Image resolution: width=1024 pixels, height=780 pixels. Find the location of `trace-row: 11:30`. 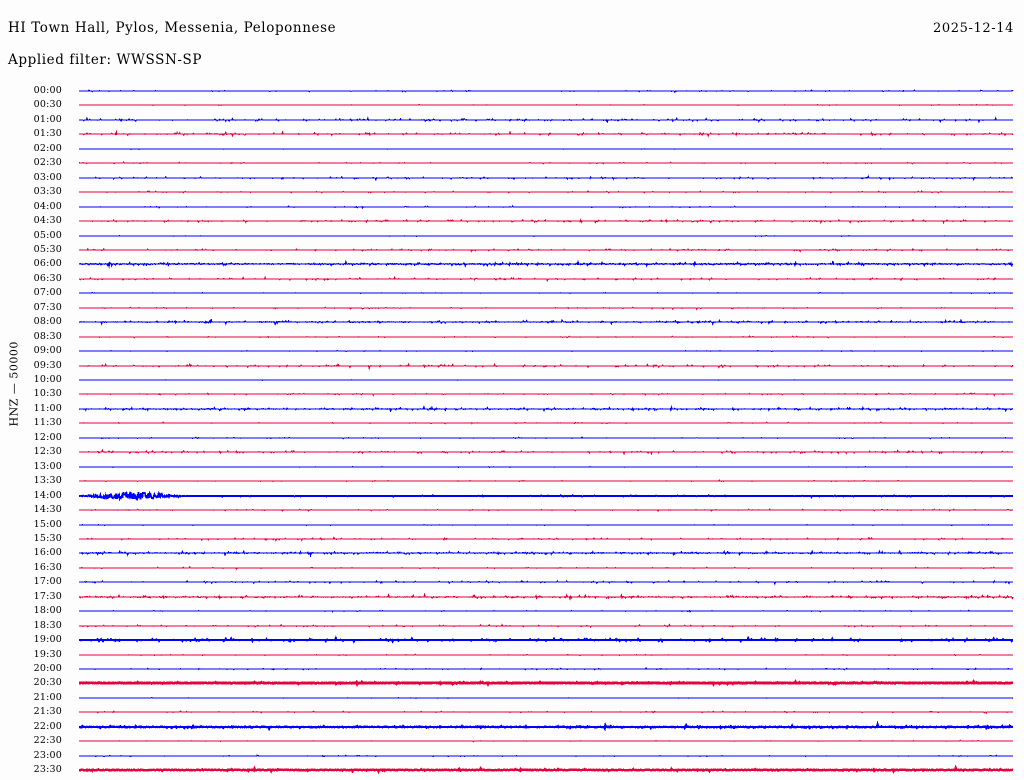

trace-row: 11:30 is located at coordinates (512, 423).